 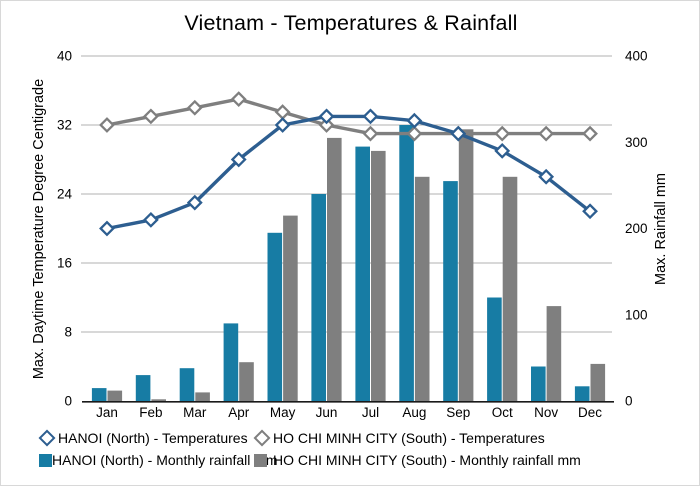 What do you see at coordinates (195, 412) in the screenshot?
I see `x-axis-month-label: Mar` at bounding box center [195, 412].